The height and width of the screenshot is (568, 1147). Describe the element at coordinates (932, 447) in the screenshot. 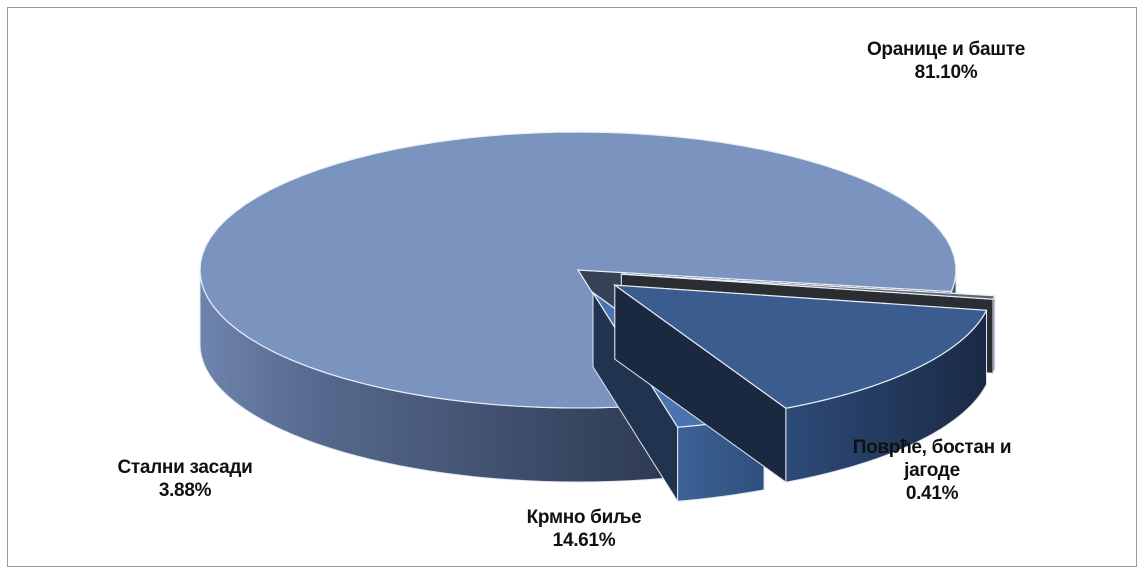

I see `label-povrce-name: Поврће, бостан и` at that location.